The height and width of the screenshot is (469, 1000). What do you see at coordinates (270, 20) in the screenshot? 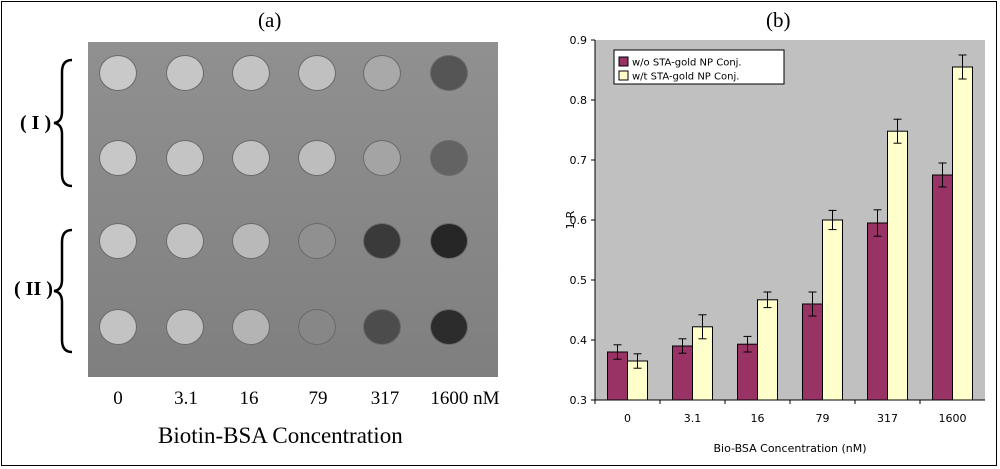
I see `panel-a-label: (a)` at bounding box center [270, 20].